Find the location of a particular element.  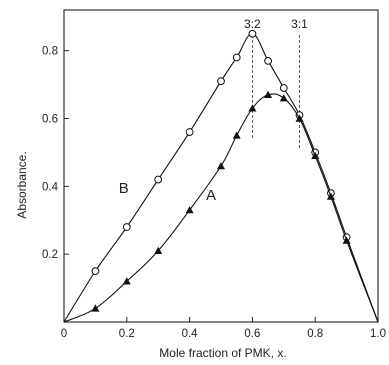

ratio-label: 3:1 is located at coordinates (299, 24).